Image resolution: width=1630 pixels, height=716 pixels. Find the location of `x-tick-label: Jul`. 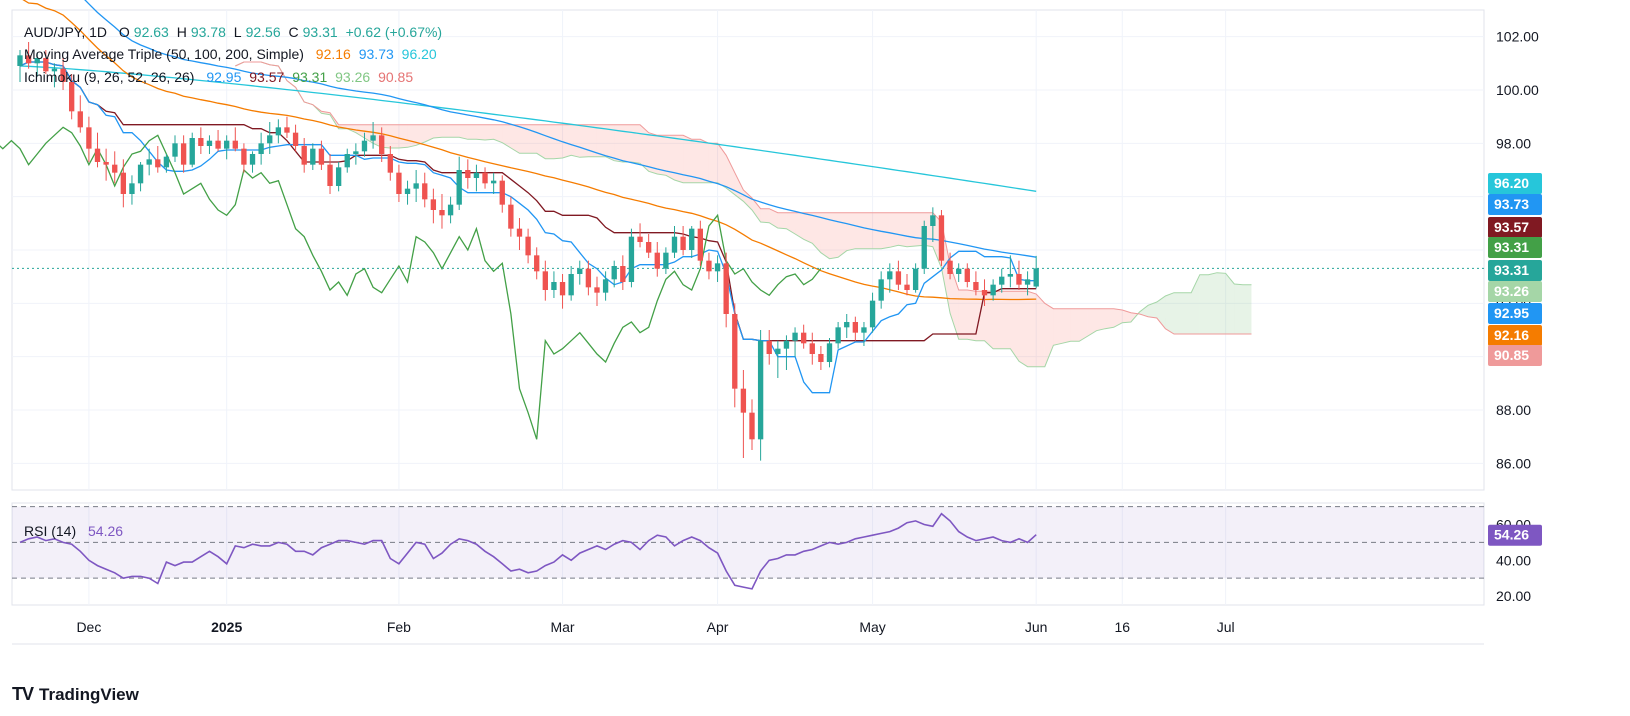

x-tick-label: Jul is located at coordinates (1226, 627).